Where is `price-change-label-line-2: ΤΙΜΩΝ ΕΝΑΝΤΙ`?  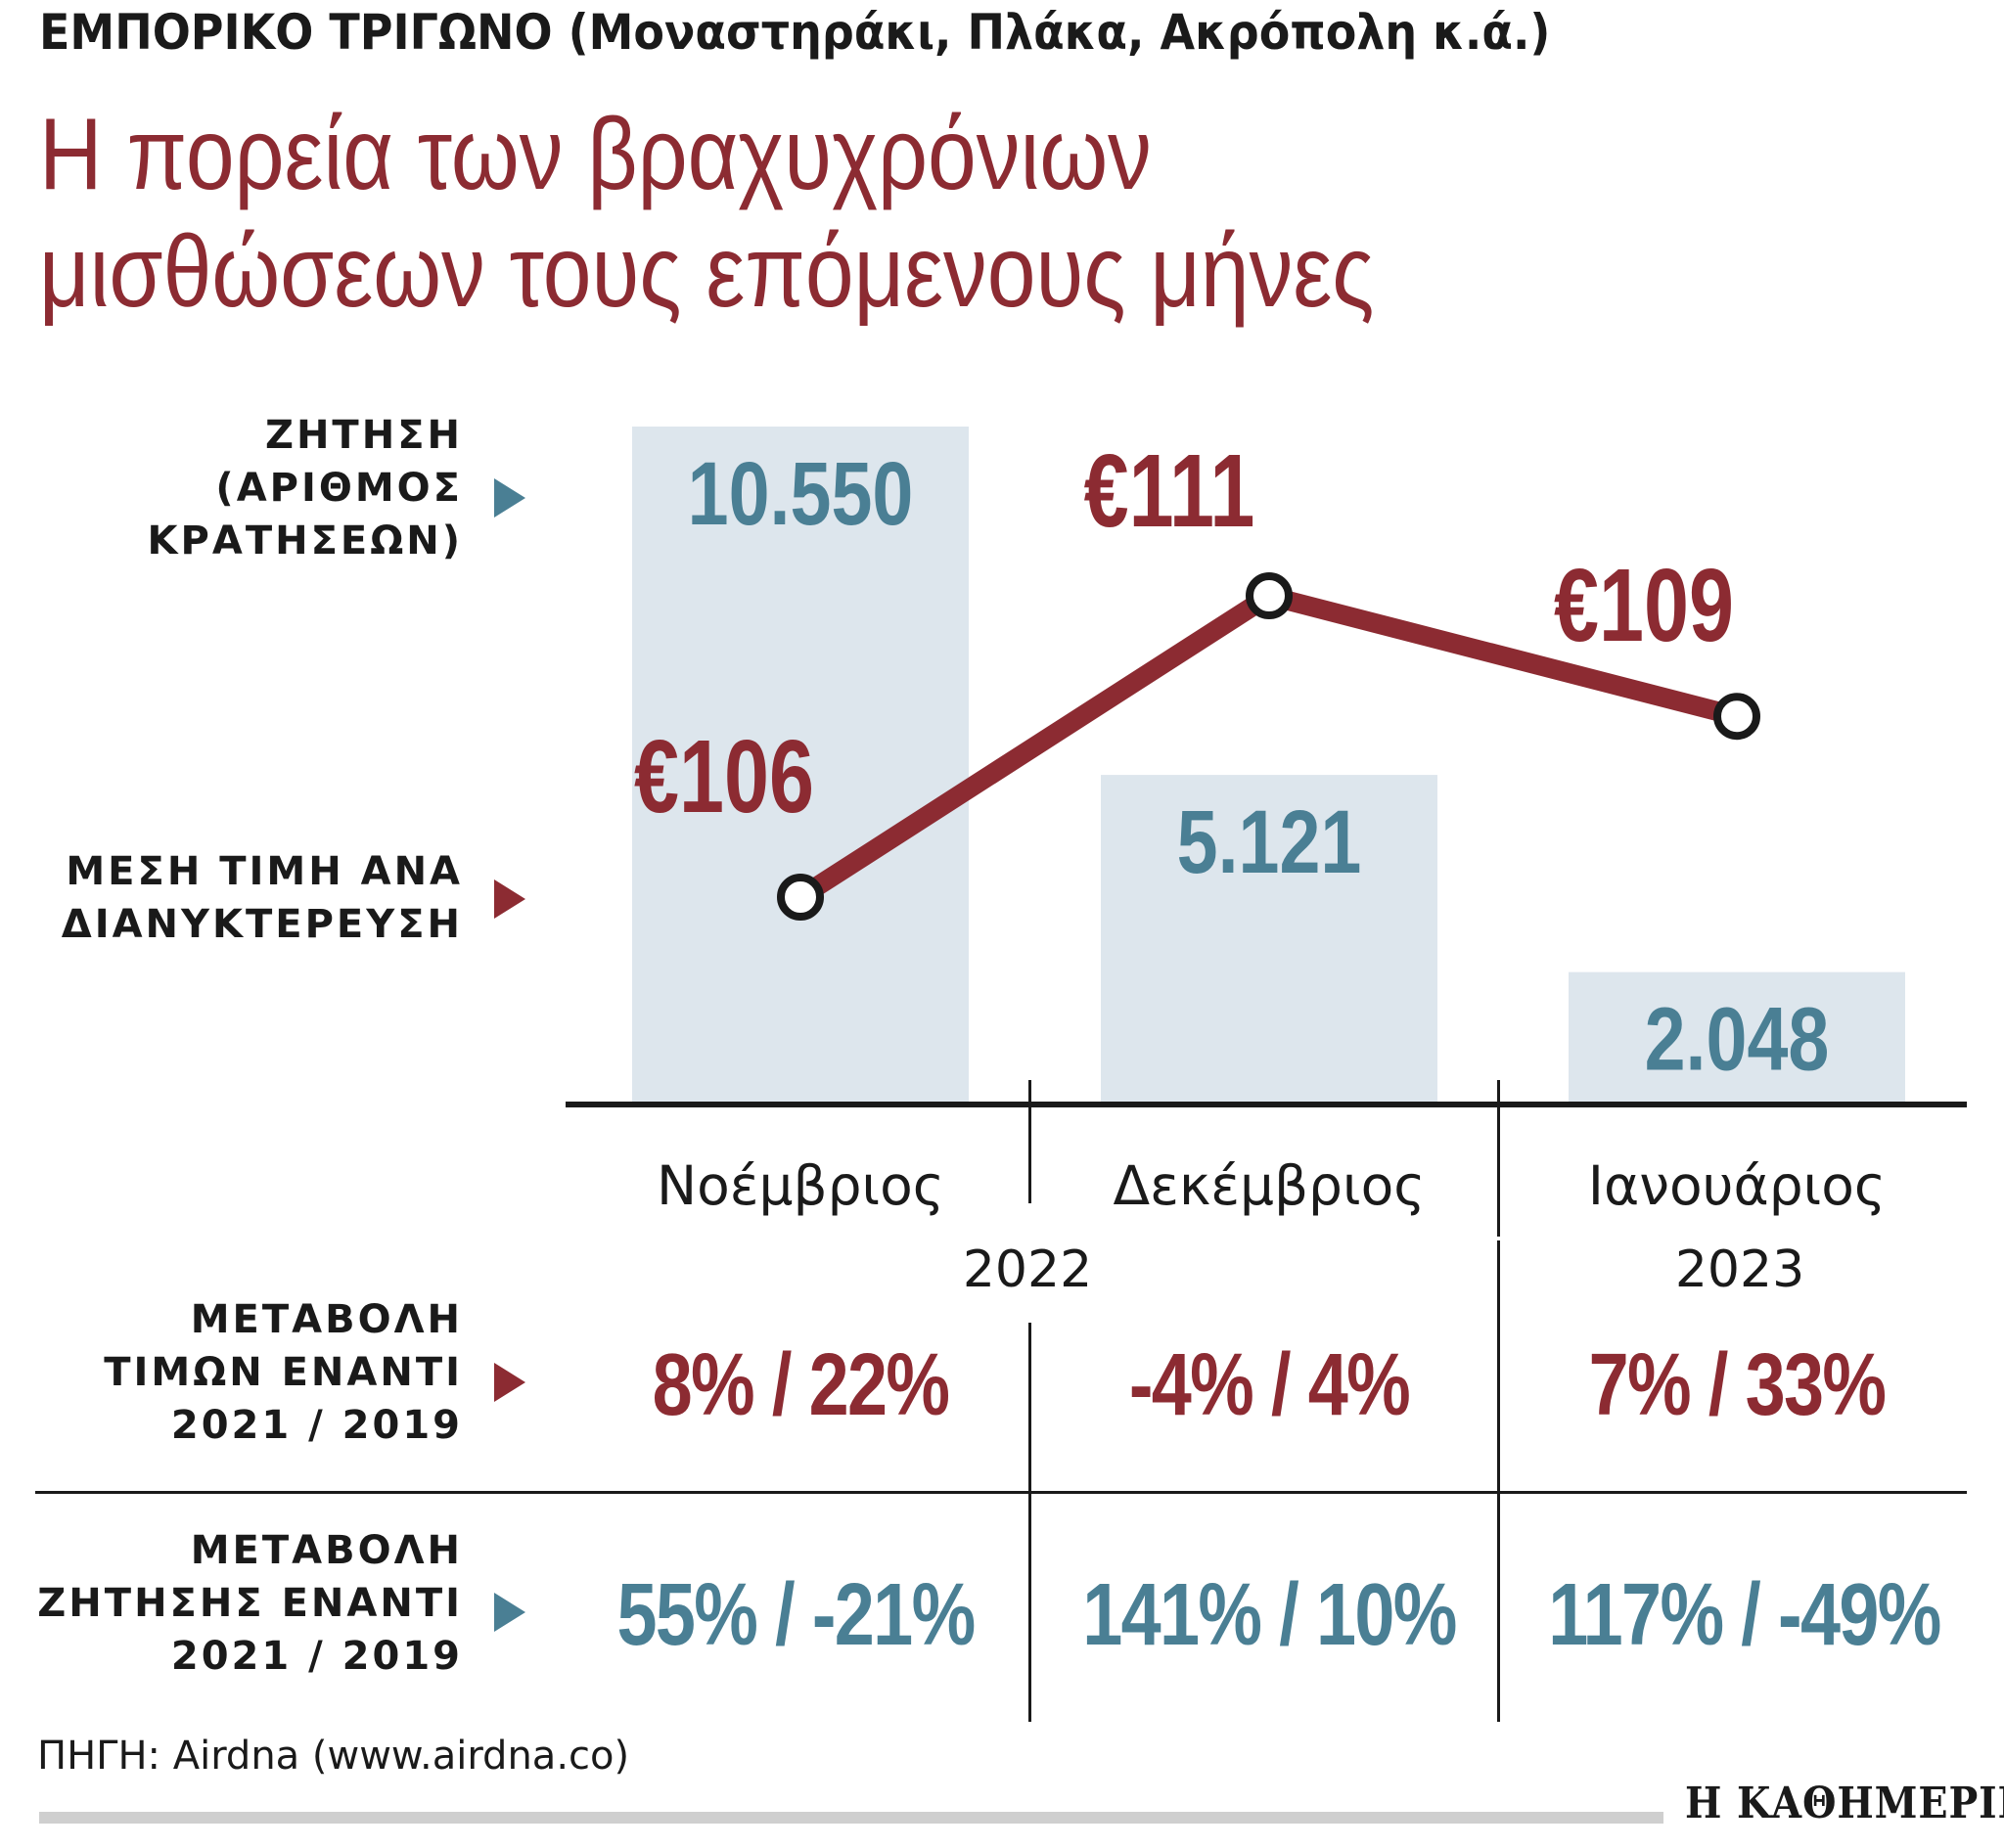
price-change-label-line-2: ΤΙΜΩΝ ΕΝΑΝΤΙ is located at coordinates (283, 1372).